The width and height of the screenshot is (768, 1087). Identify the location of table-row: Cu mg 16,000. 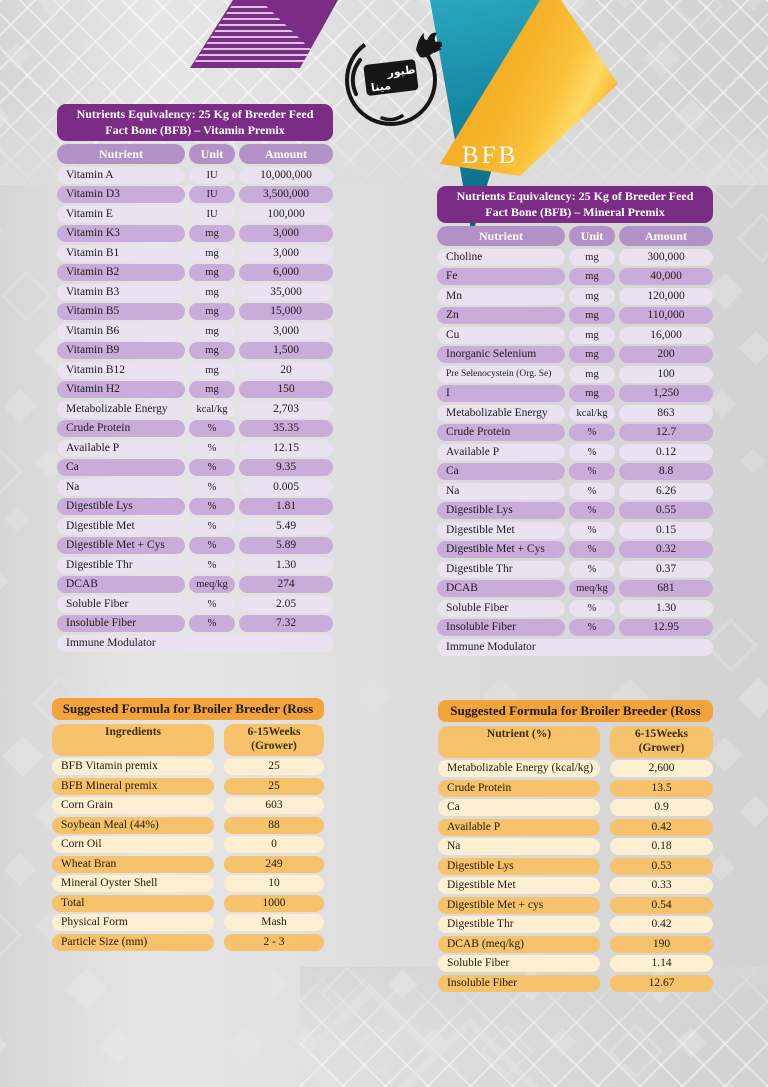
(575, 335).